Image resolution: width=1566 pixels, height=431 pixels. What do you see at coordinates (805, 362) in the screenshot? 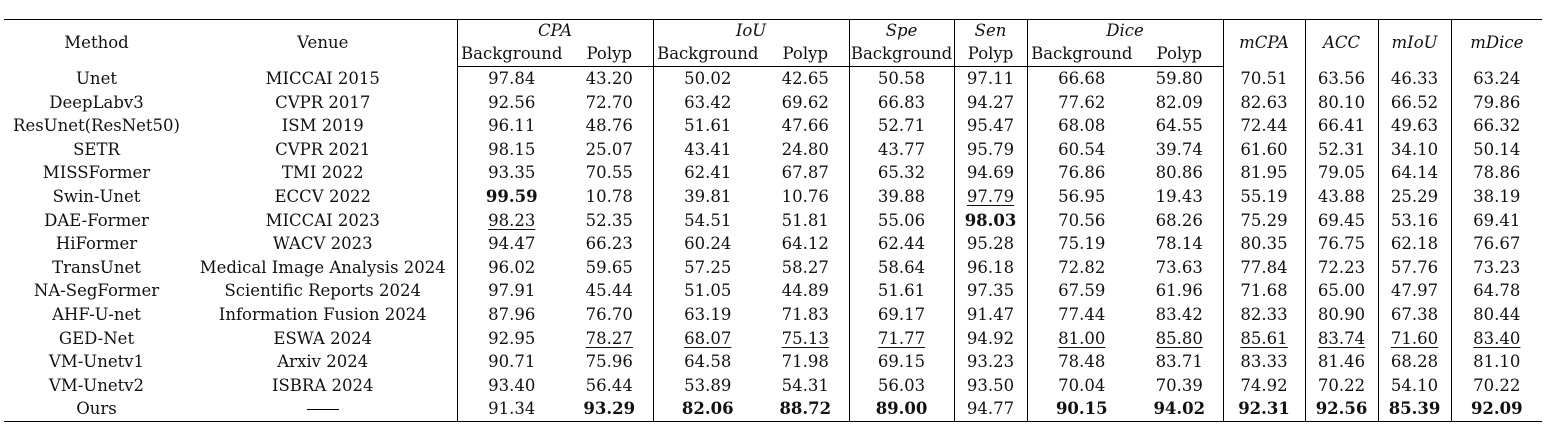
I see `value-cell: 71.98` at bounding box center [805, 362].